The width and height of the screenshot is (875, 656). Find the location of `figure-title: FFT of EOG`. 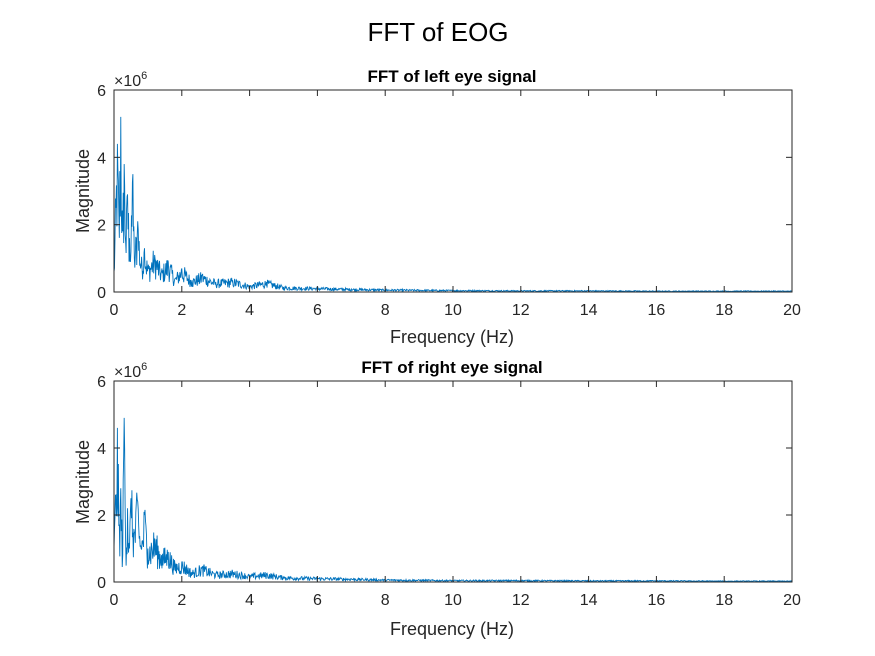

figure-title: FFT of EOG is located at coordinates (437, 32).